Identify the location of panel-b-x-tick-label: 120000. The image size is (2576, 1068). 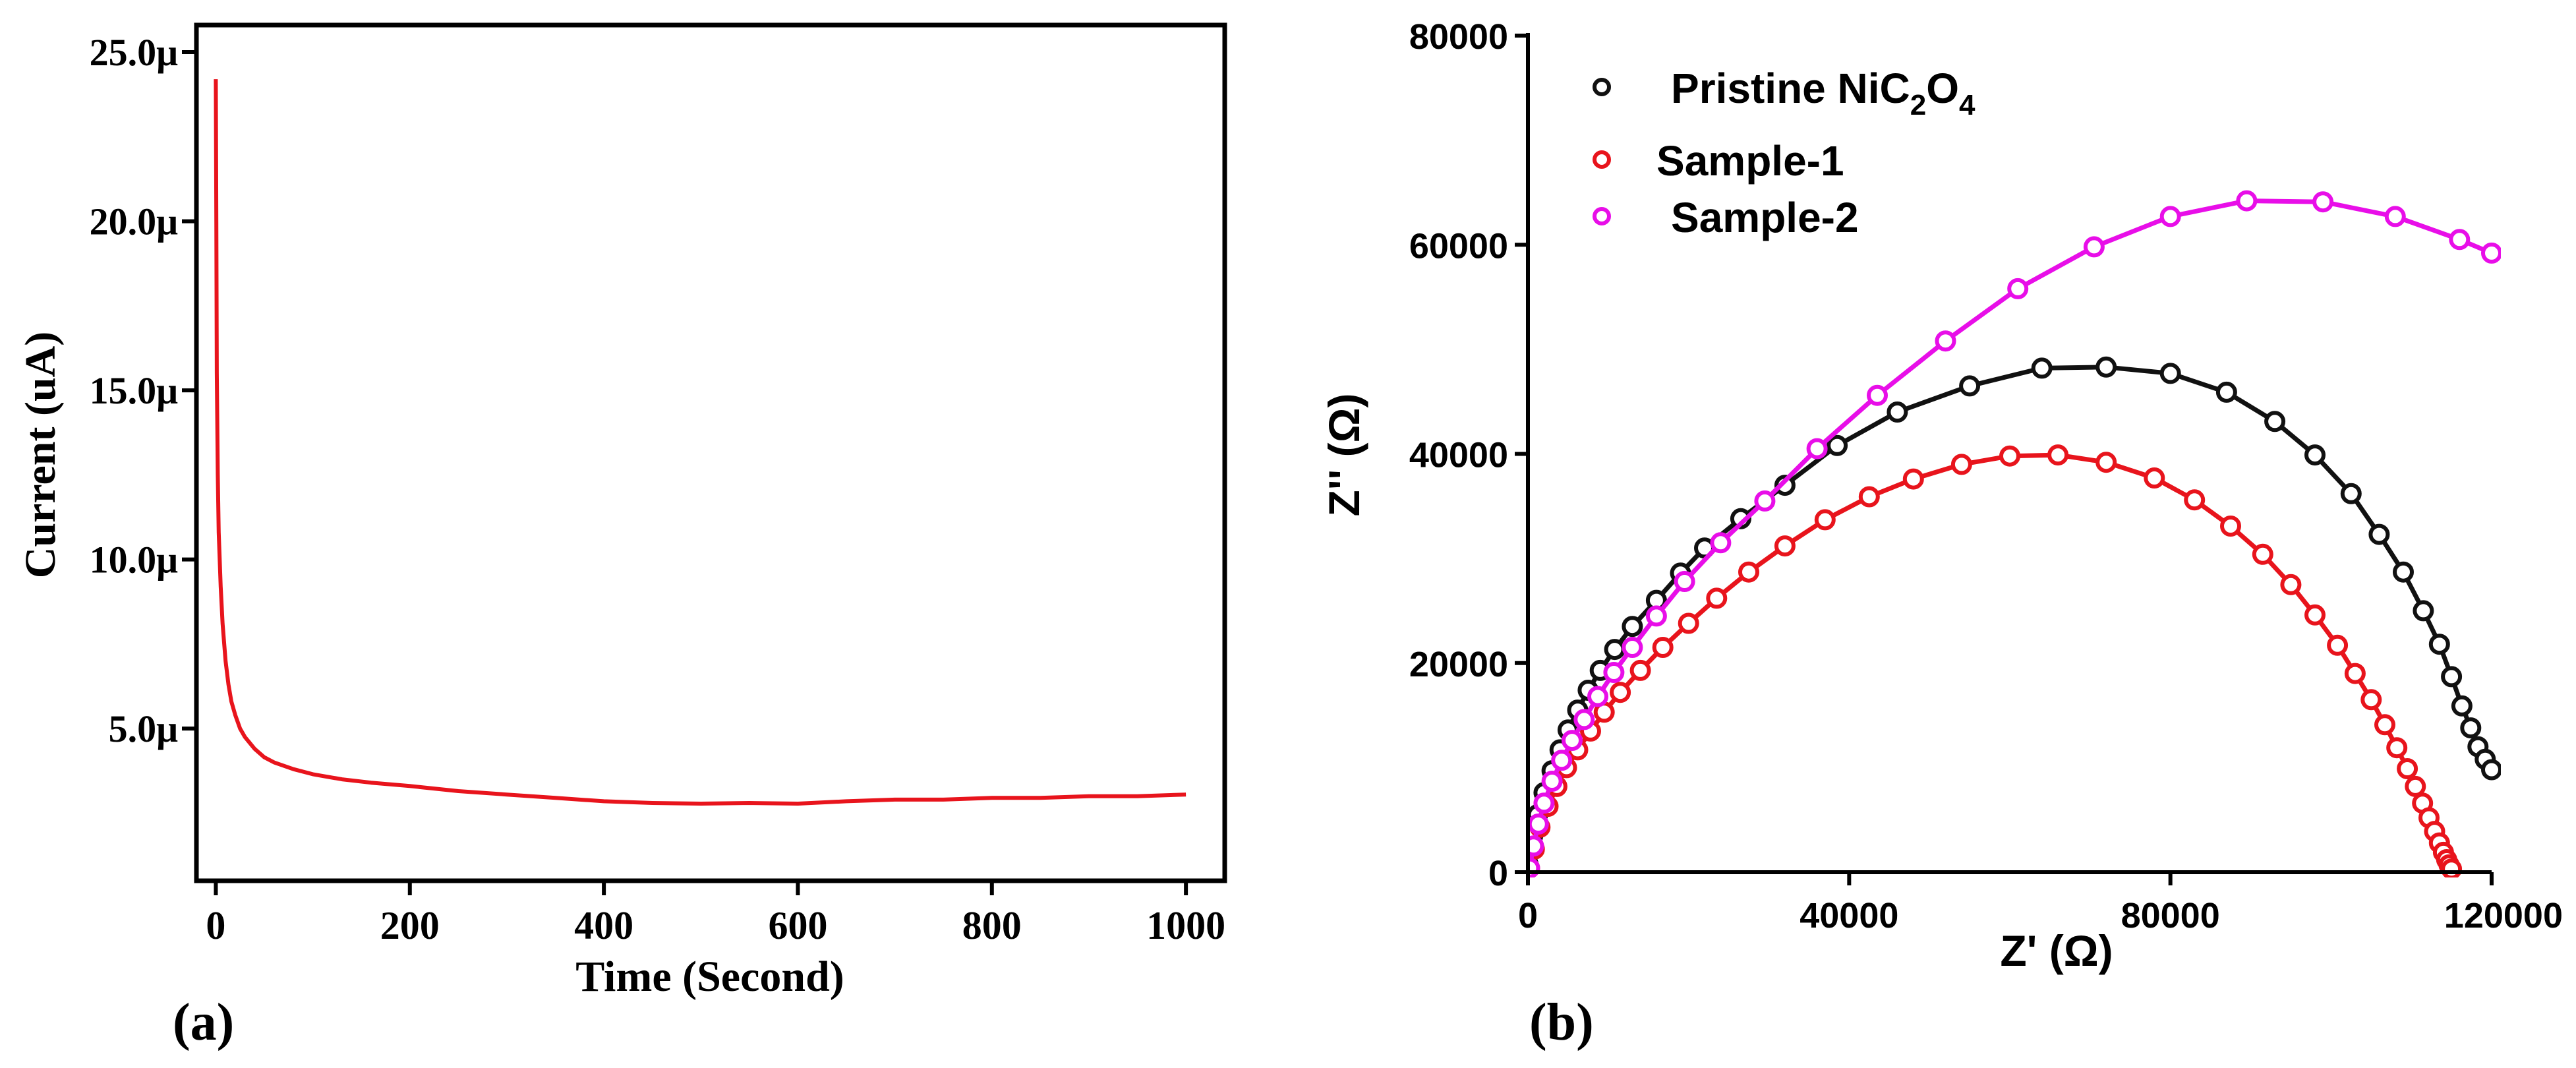
(2503, 915).